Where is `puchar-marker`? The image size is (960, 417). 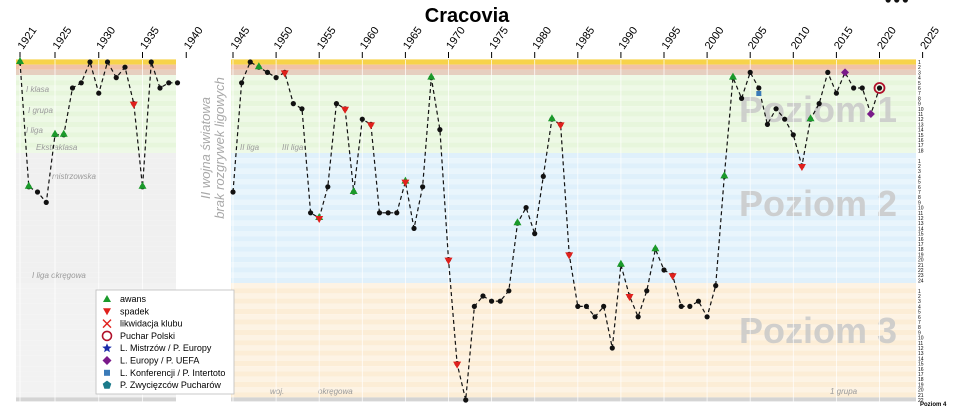 puchar-marker is located at coordinates (879, 88).